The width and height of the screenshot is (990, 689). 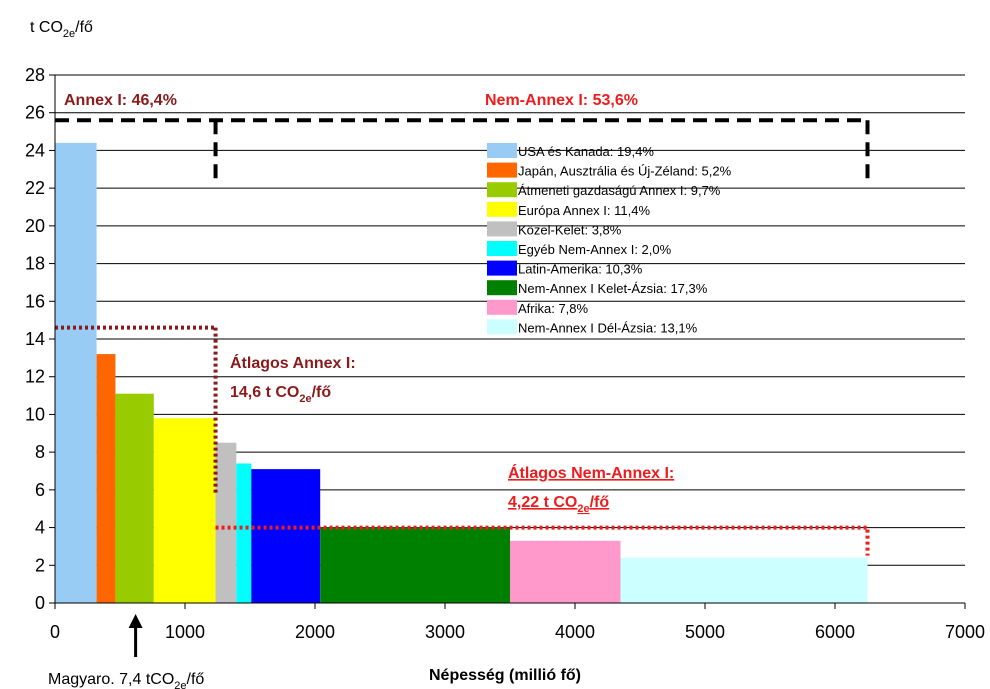 I want to click on legend-entry: Egyéb Nem-Annex I: 2,0%, so click(x=595, y=249).